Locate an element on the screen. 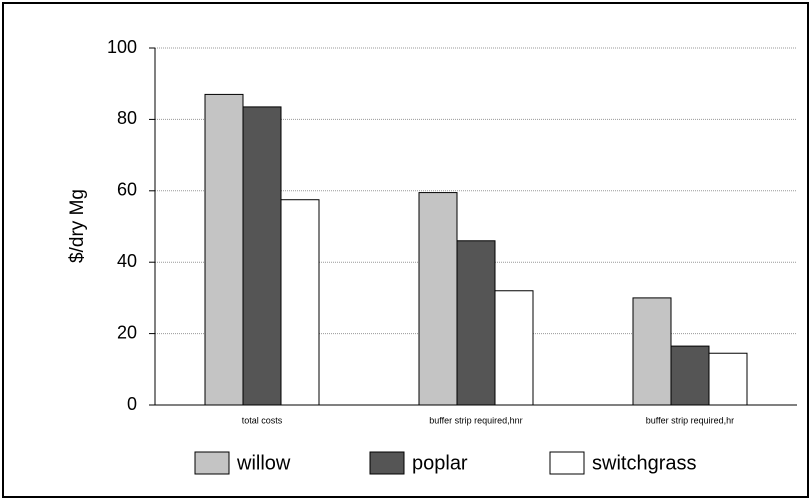  y-tick-label: 0 is located at coordinates (132, 404).